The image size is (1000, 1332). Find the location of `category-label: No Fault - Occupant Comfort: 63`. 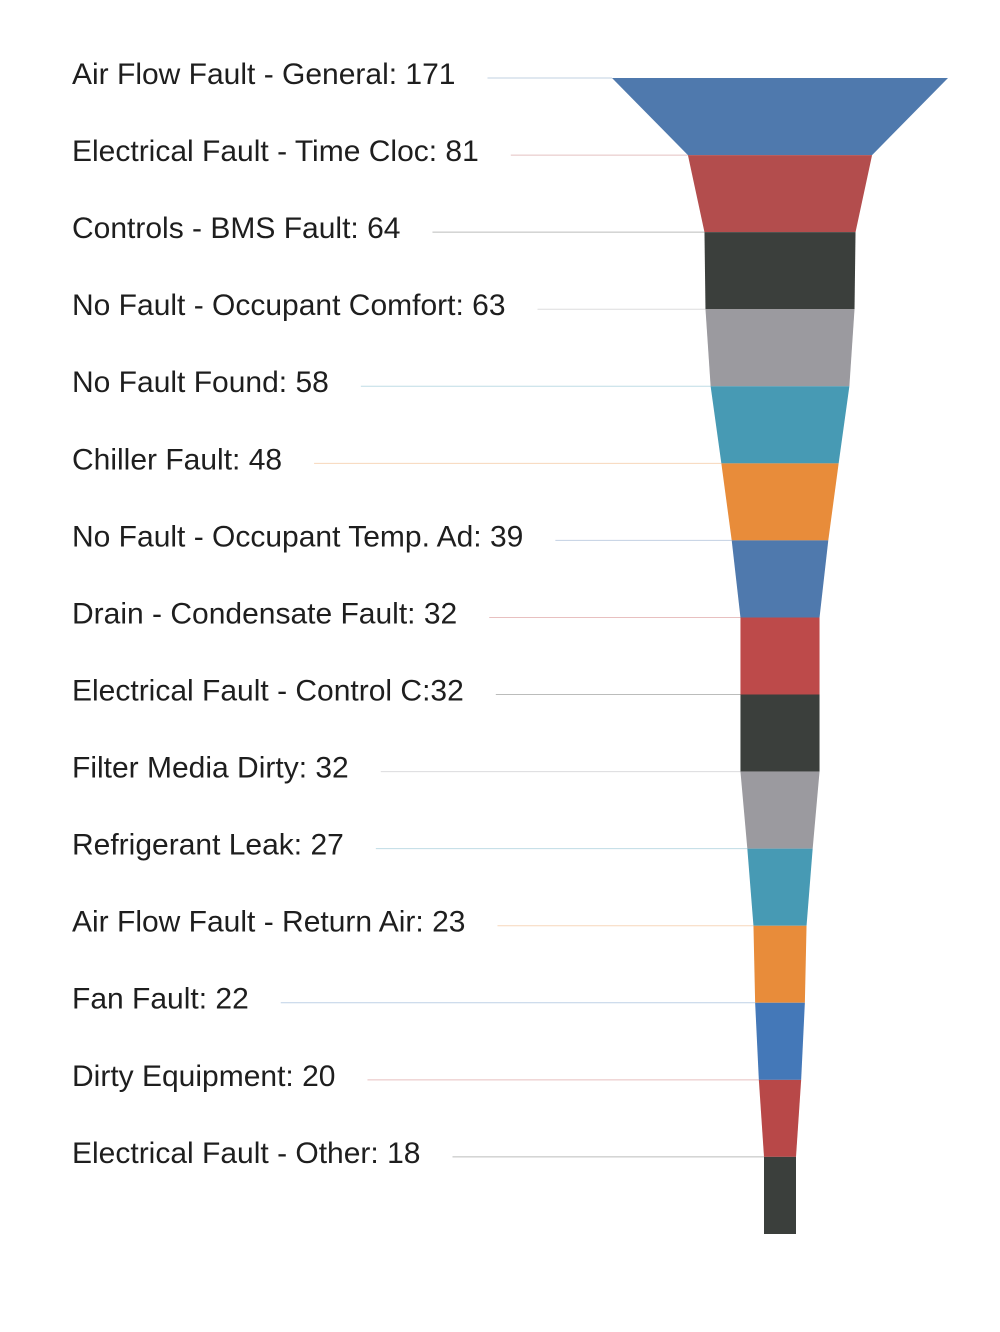

category-label: No Fault - Occupant Comfort: 63 is located at coordinates (289, 305).